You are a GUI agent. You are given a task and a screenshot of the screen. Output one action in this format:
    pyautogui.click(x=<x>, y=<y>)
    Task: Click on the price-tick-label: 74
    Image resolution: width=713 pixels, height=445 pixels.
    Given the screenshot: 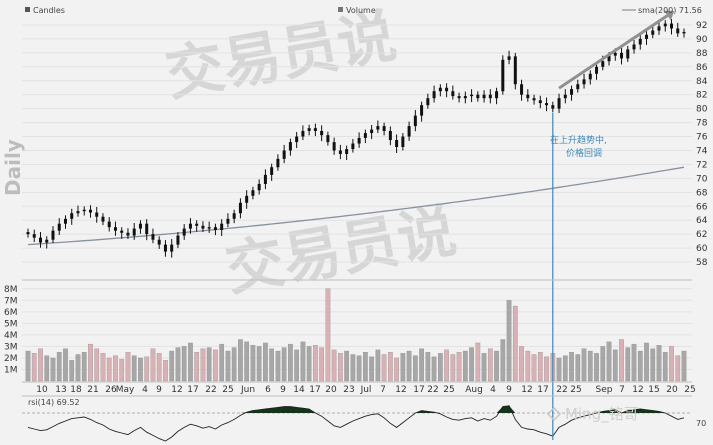 What is the action you would take?
    pyautogui.click(x=702, y=151)
    